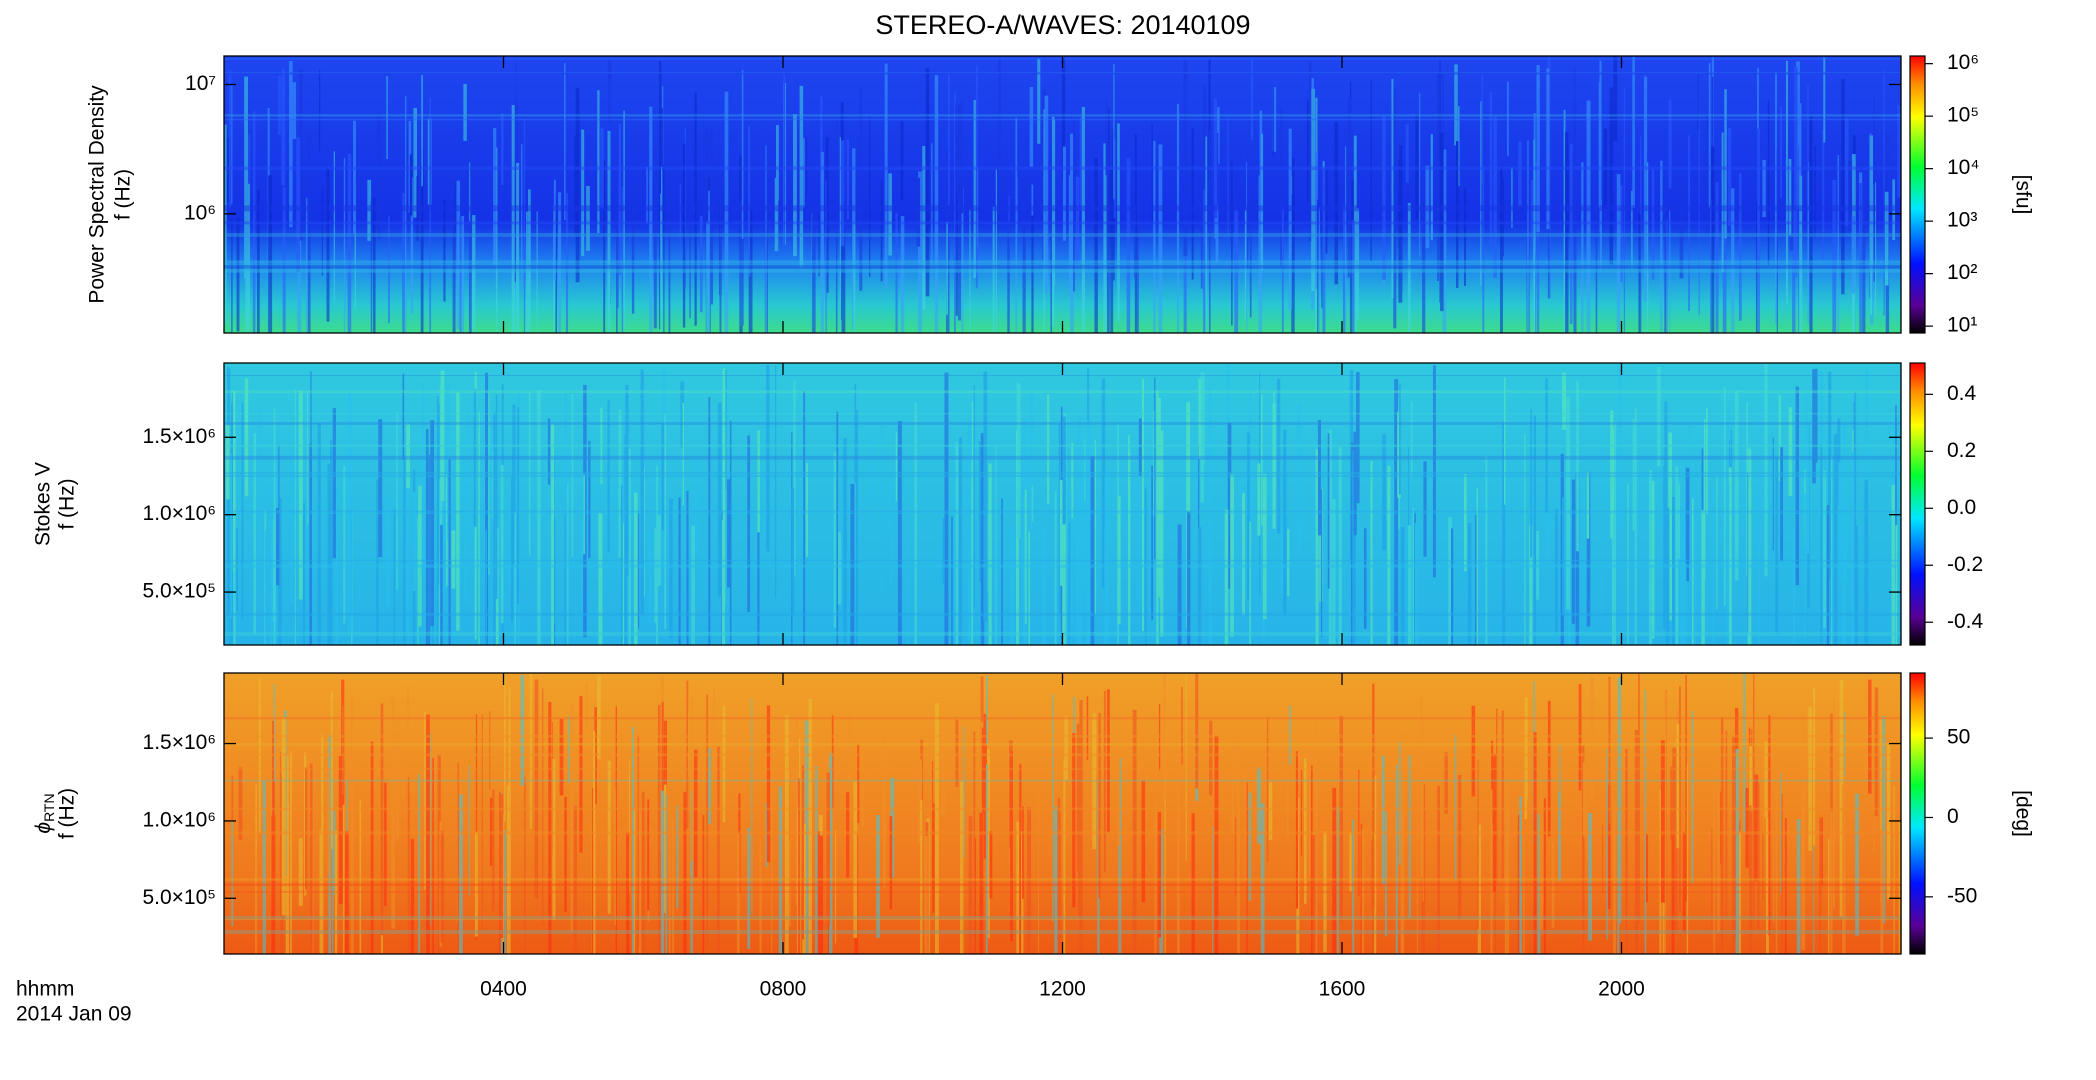 Image resolution: width=2096 pixels, height=1080 pixels. What do you see at coordinates (67, 813) in the screenshot?
I see `y-axis-label: f (Hz)` at bounding box center [67, 813].